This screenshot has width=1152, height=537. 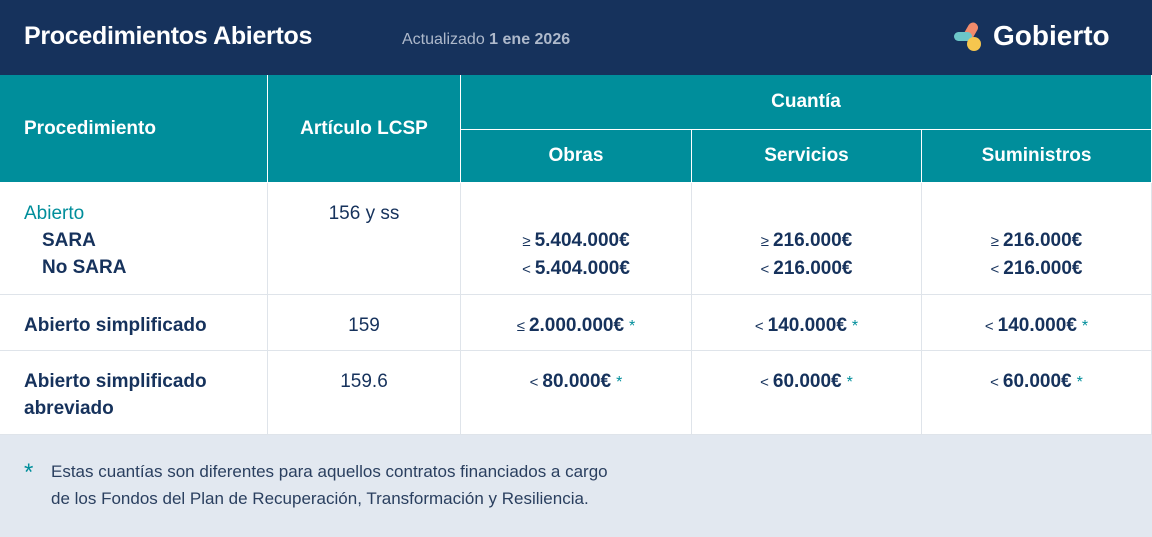 I want to click on column-header: Artículo LCSP, so click(x=364, y=129).